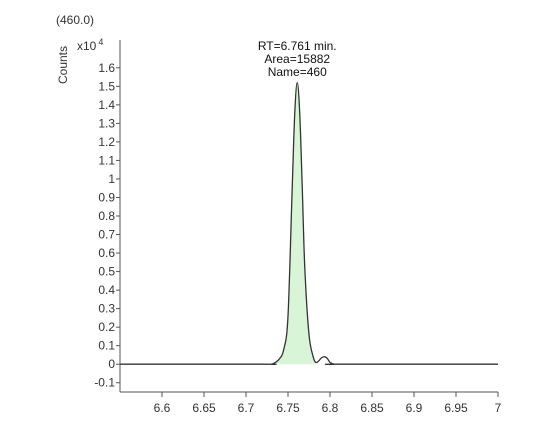 The image size is (558, 429). Describe the element at coordinates (106, 142) in the screenshot. I see `y-tick-label: 1.2` at that location.